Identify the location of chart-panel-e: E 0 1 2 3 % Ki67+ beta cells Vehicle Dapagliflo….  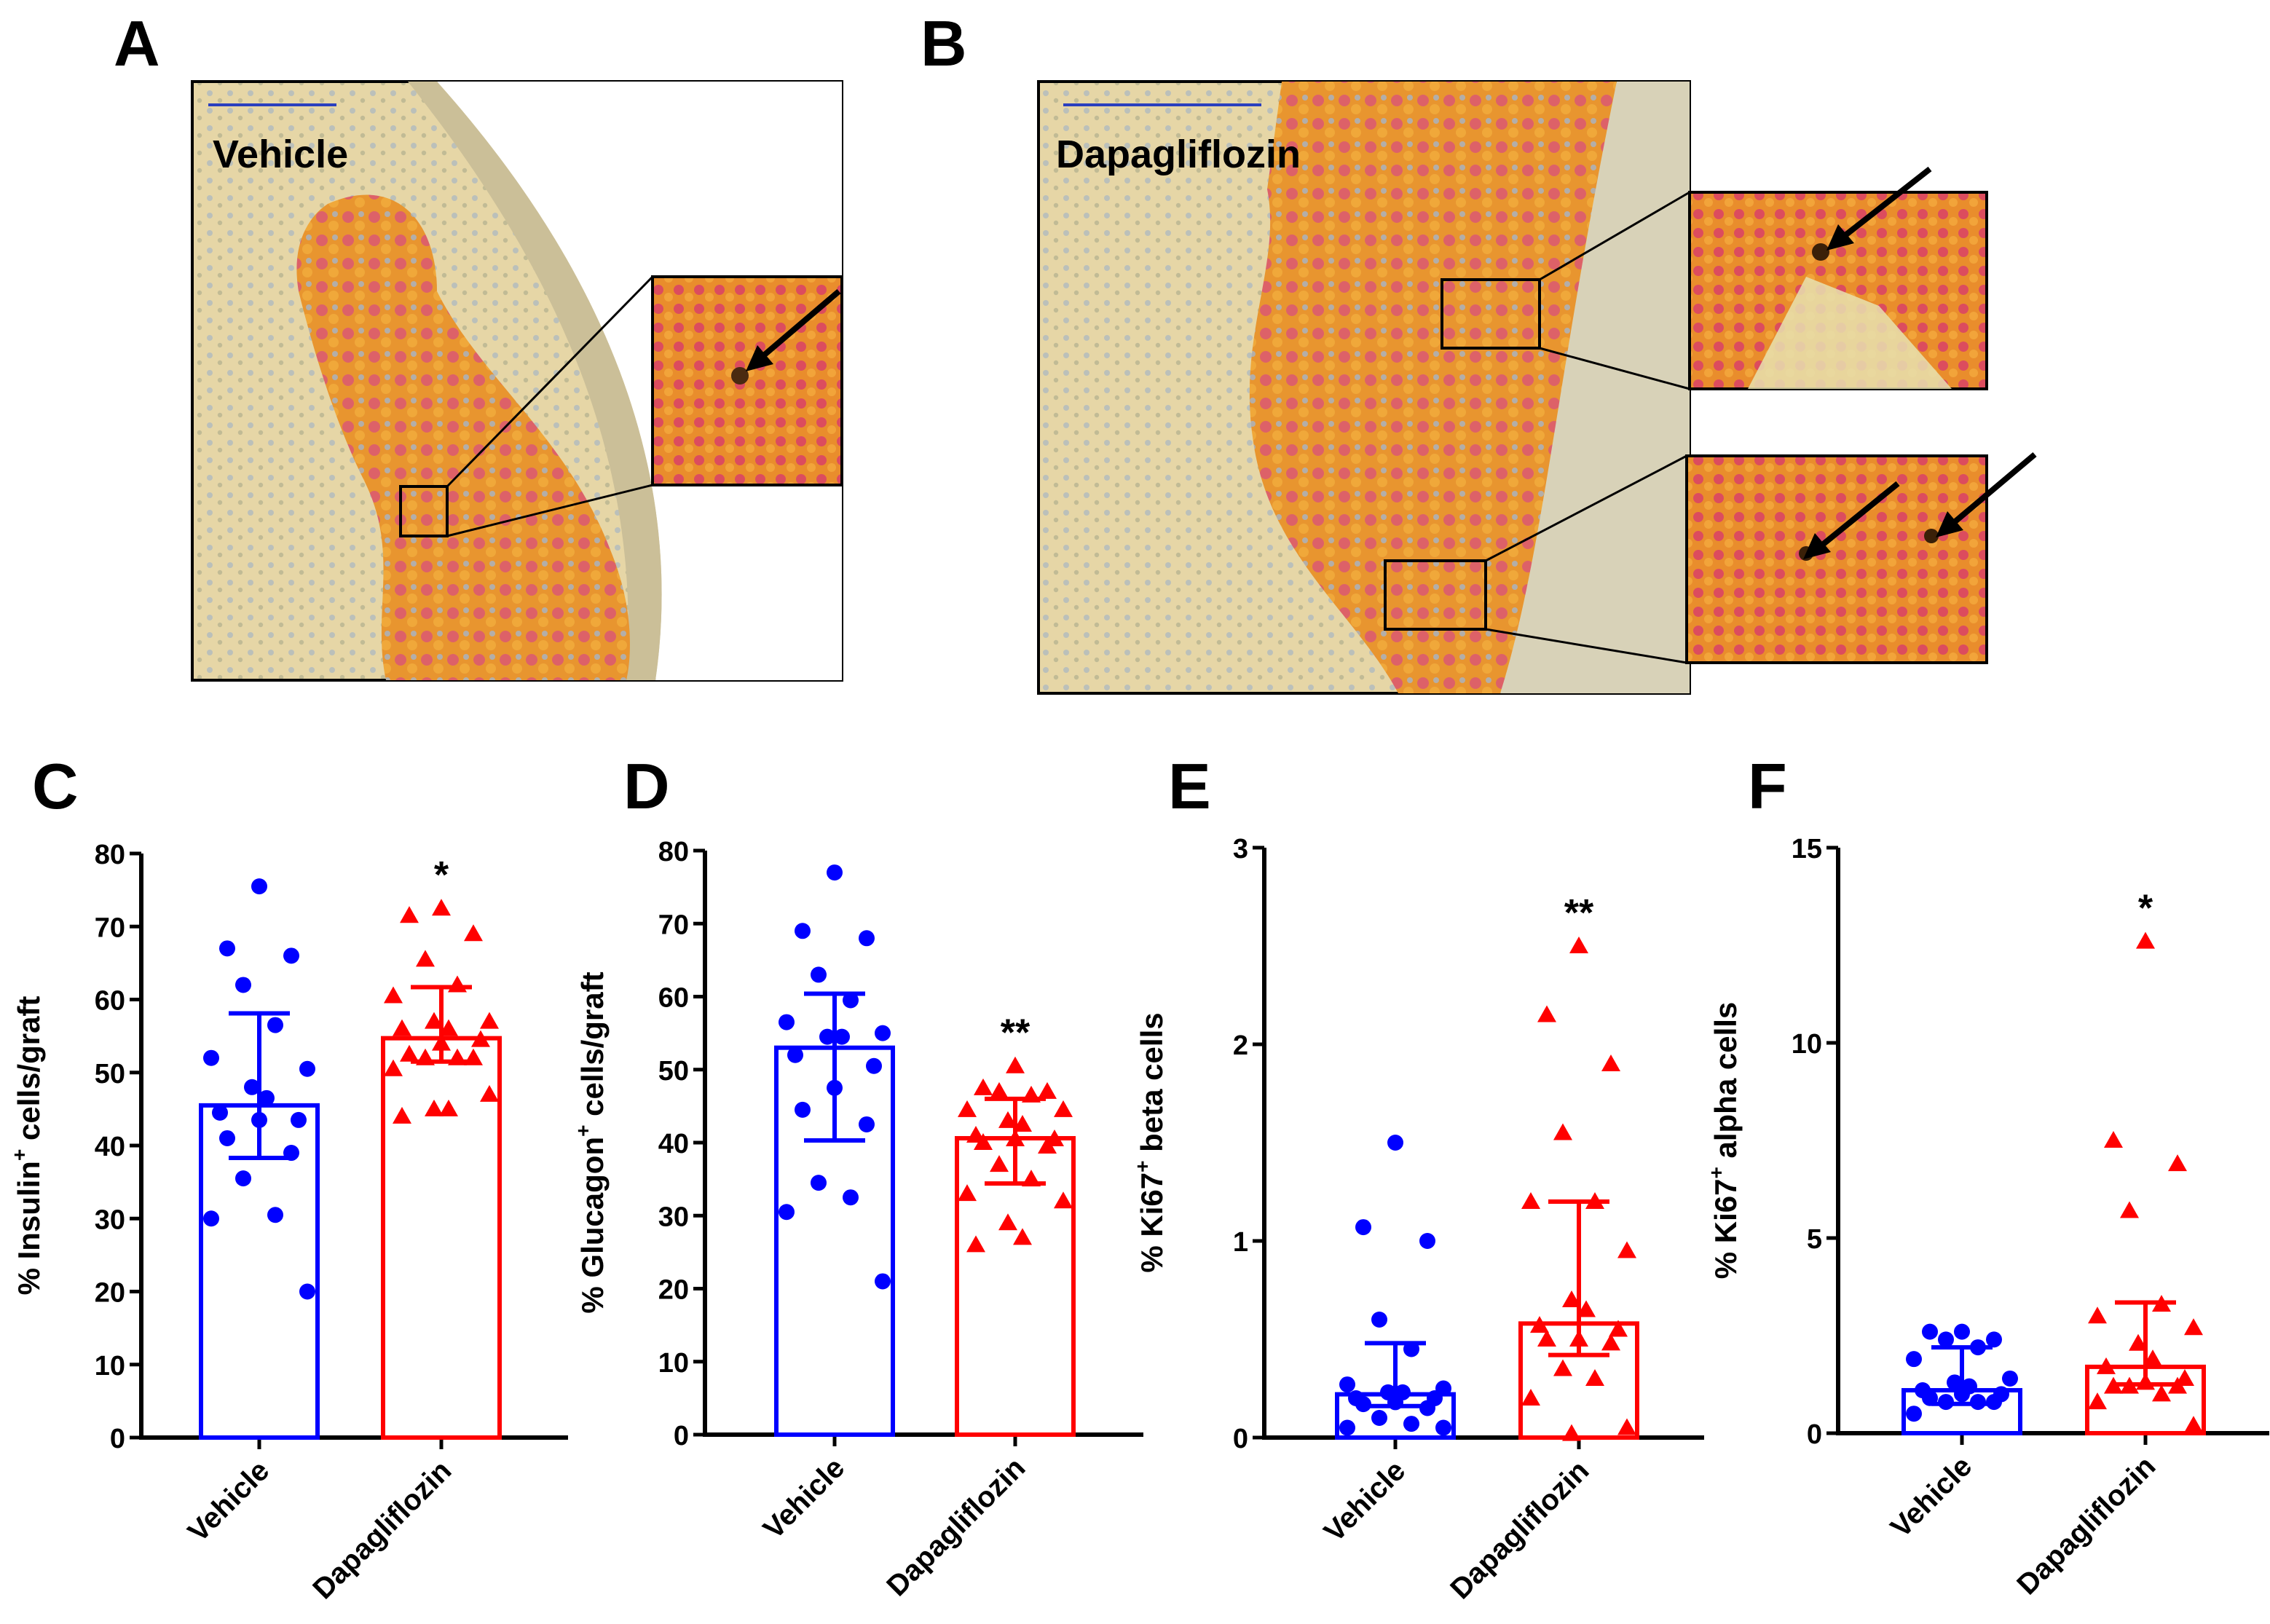
(1417, 1177).